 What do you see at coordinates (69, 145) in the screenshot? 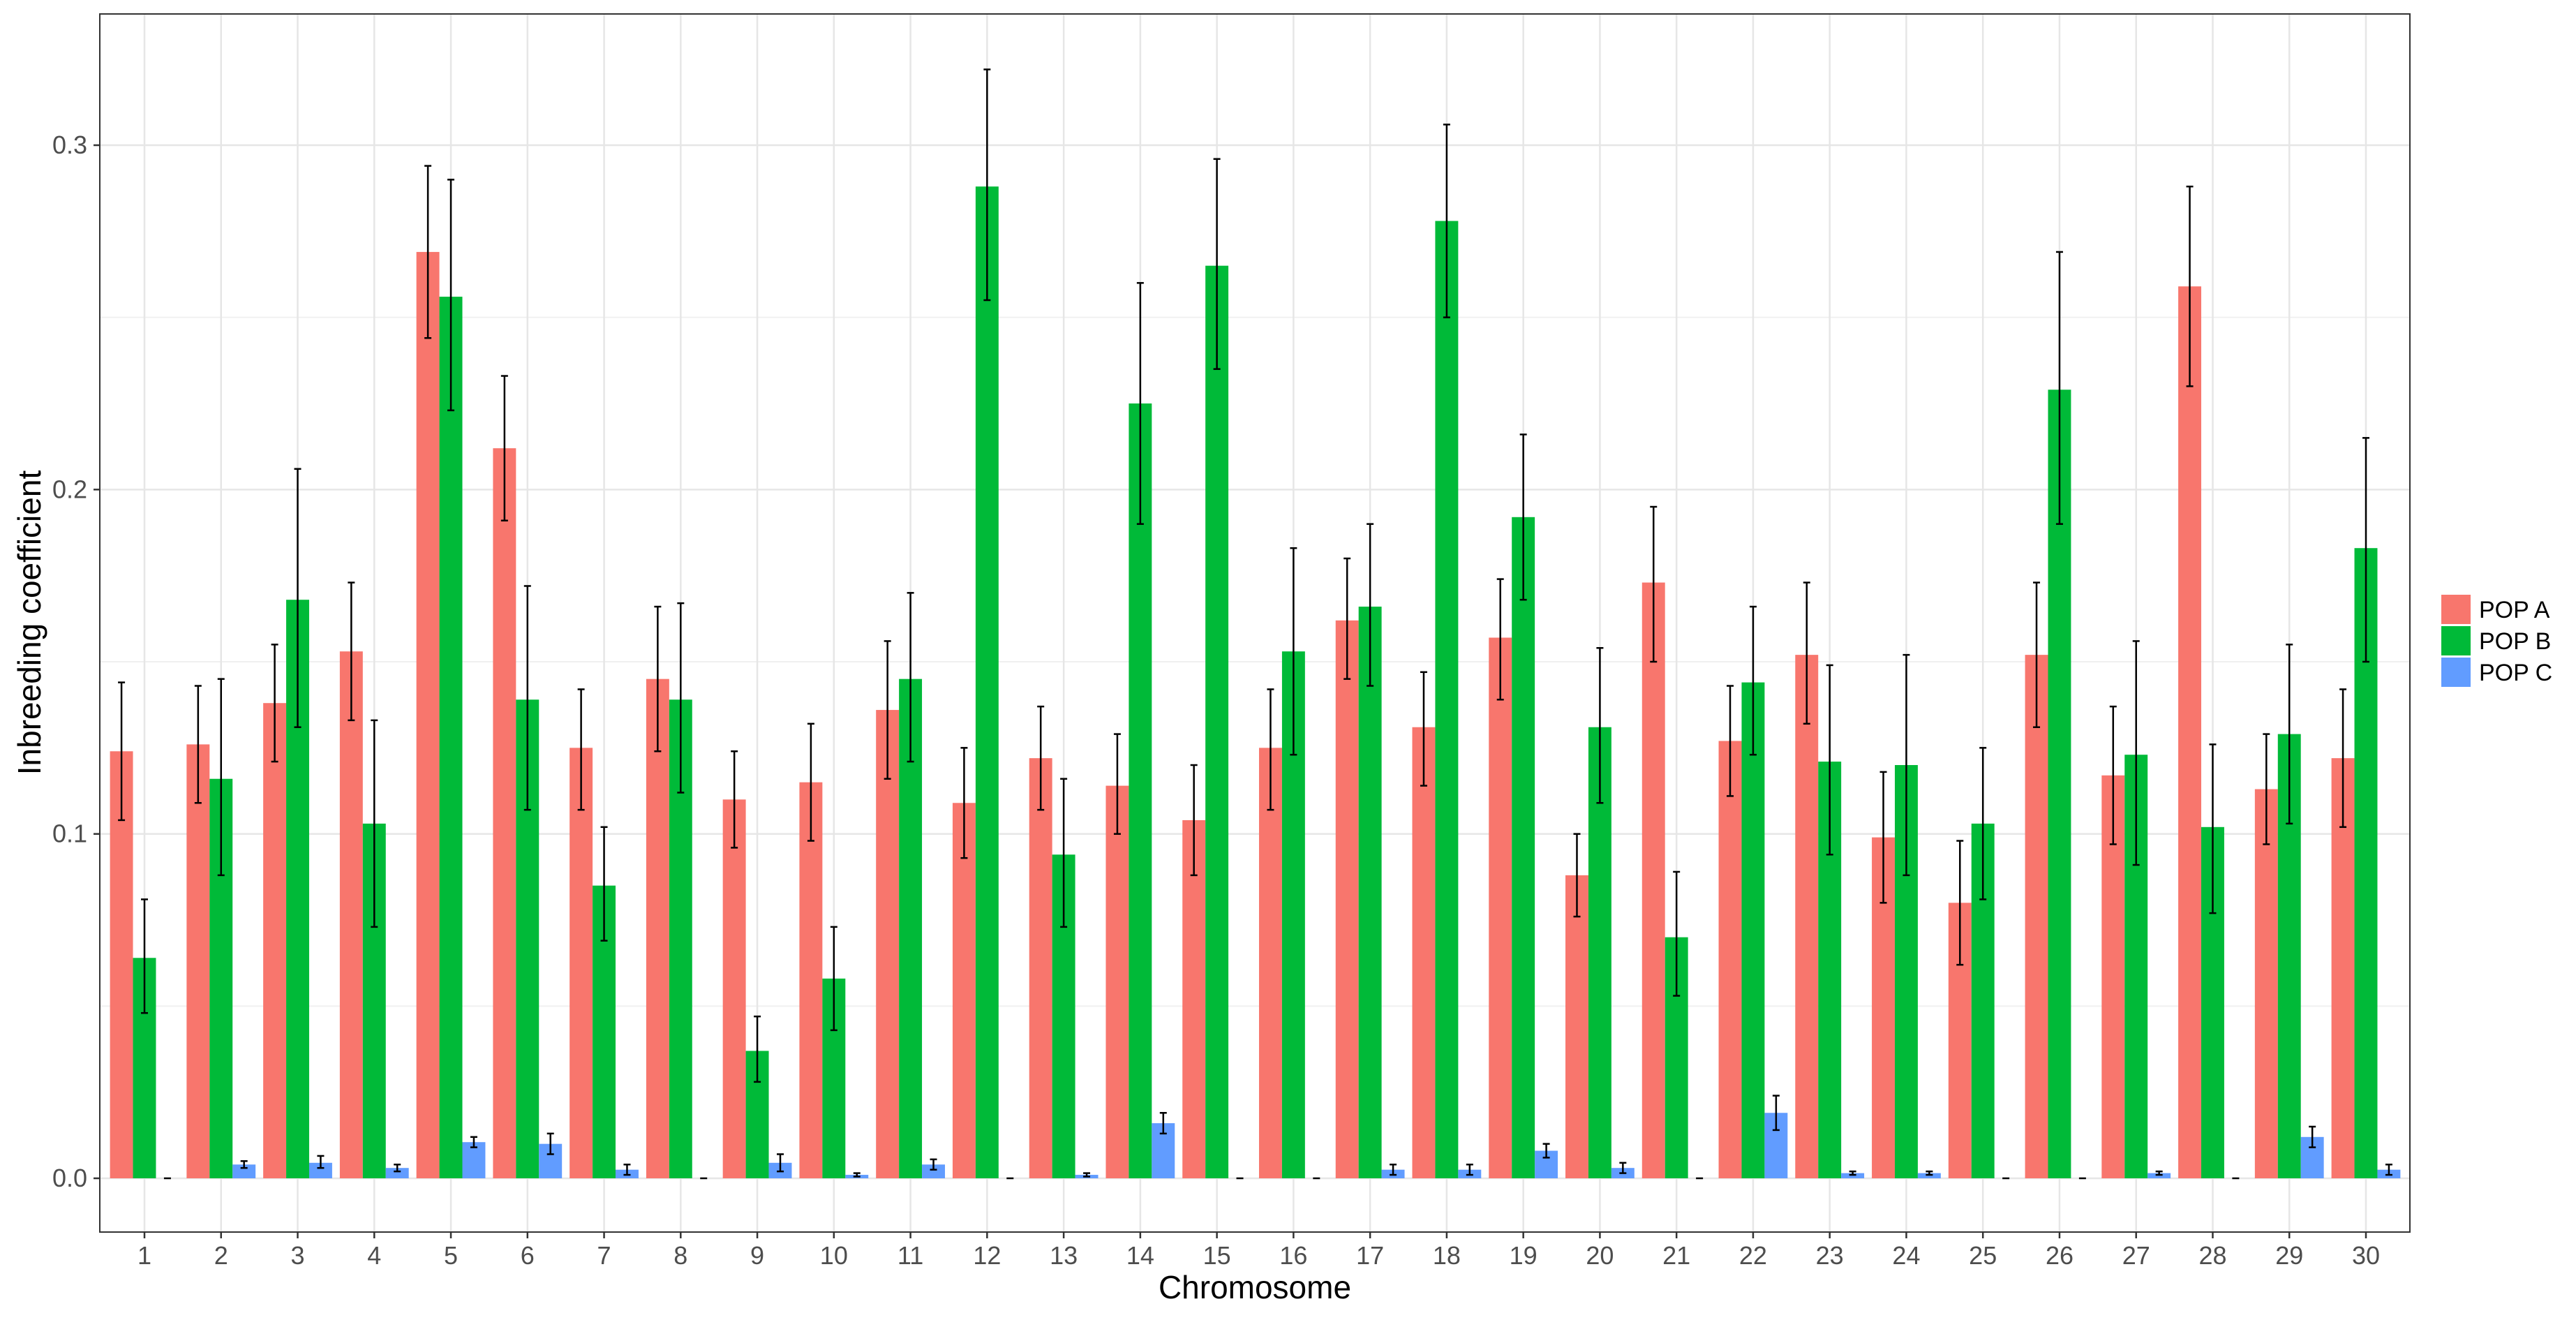
I see `y-tick-label: 0.3` at bounding box center [69, 145].